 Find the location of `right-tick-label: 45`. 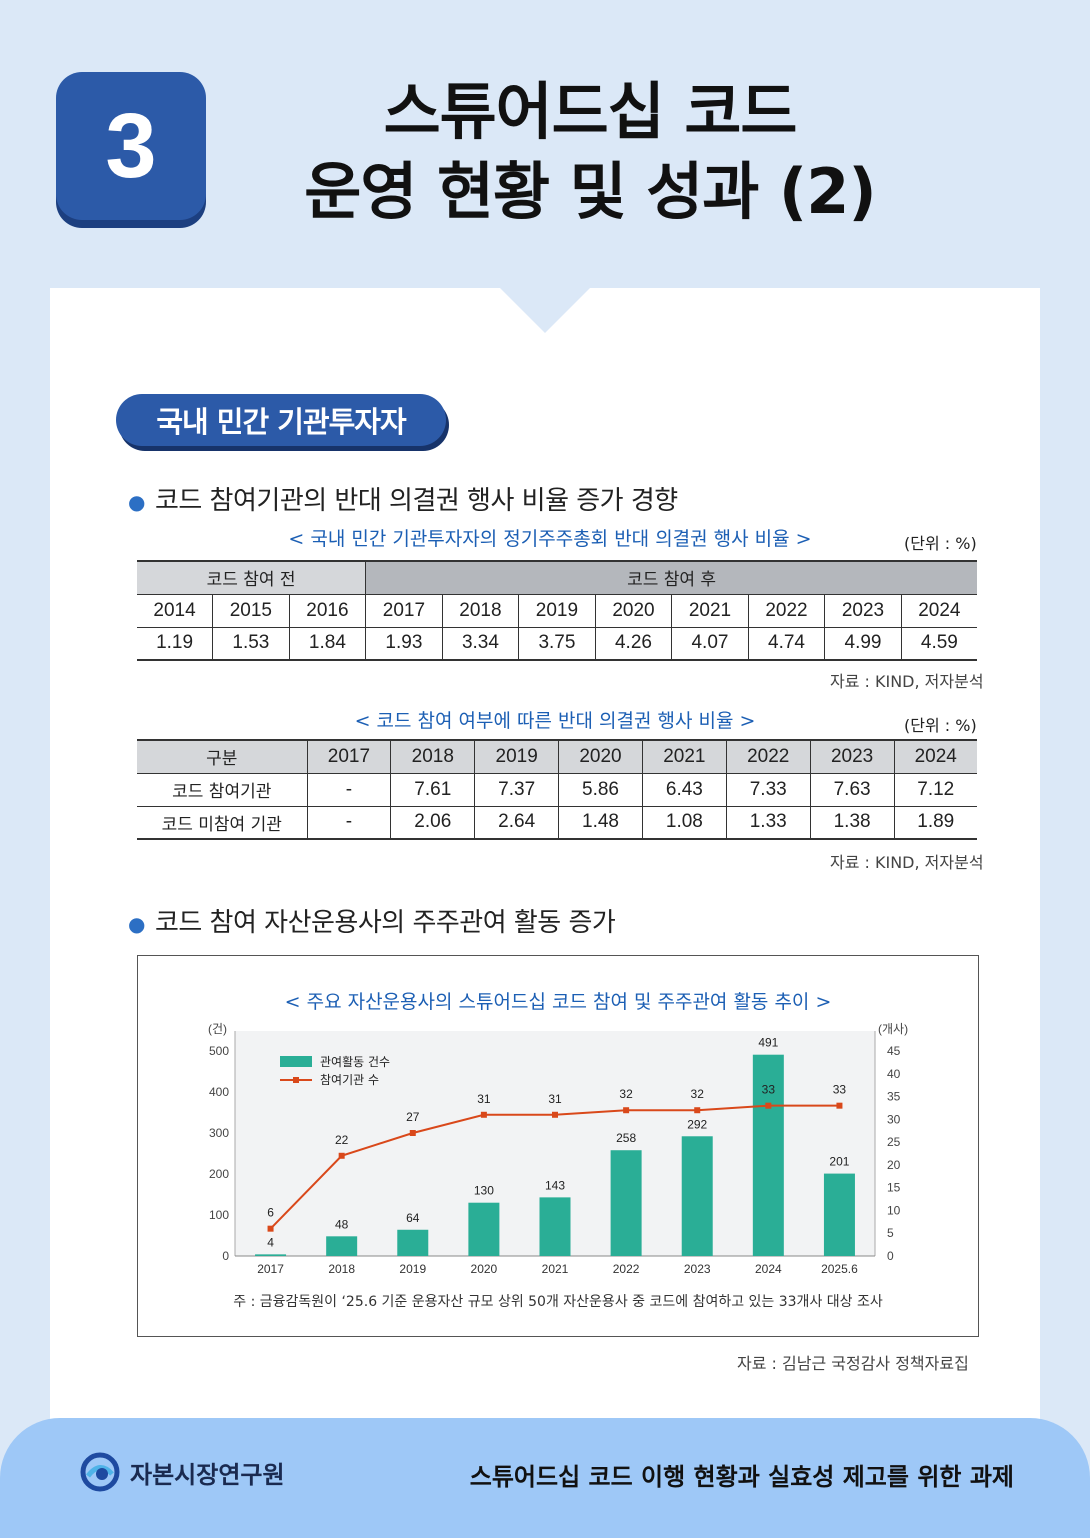

right-tick-label: 45 is located at coordinates (894, 1051).